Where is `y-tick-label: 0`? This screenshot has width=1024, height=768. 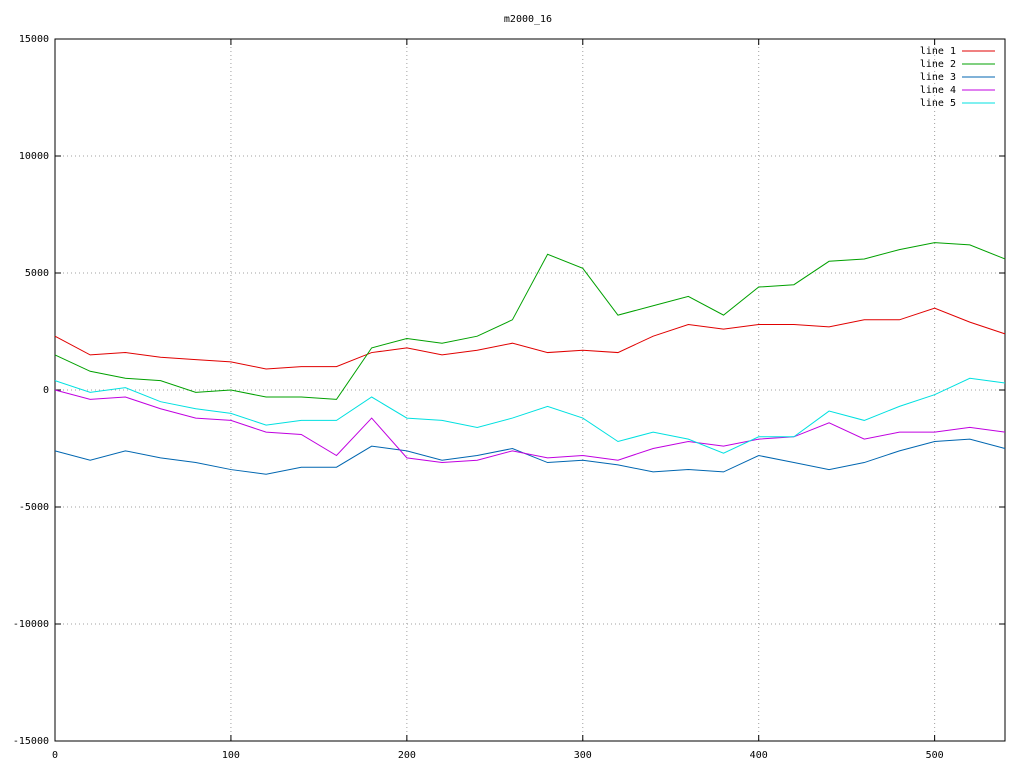 y-tick-label: 0 is located at coordinates (46, 390).